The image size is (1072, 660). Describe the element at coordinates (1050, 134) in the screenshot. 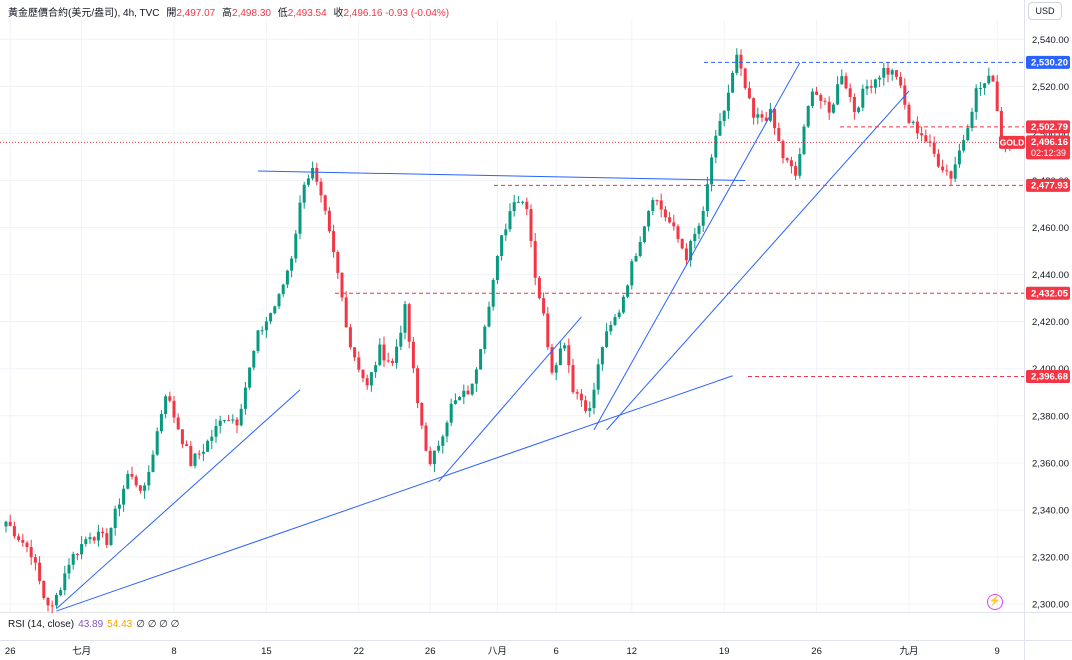

I see `y-tick-label: 2,500.00` at that location.